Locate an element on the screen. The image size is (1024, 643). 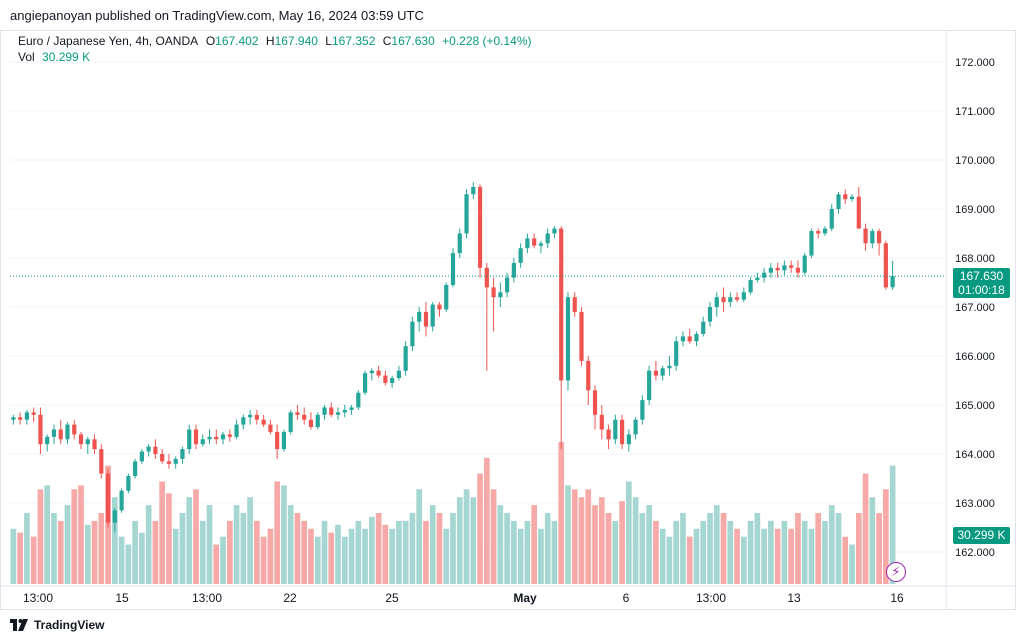
price-tick-label: 168.000 is located at coordinates (975, 259).